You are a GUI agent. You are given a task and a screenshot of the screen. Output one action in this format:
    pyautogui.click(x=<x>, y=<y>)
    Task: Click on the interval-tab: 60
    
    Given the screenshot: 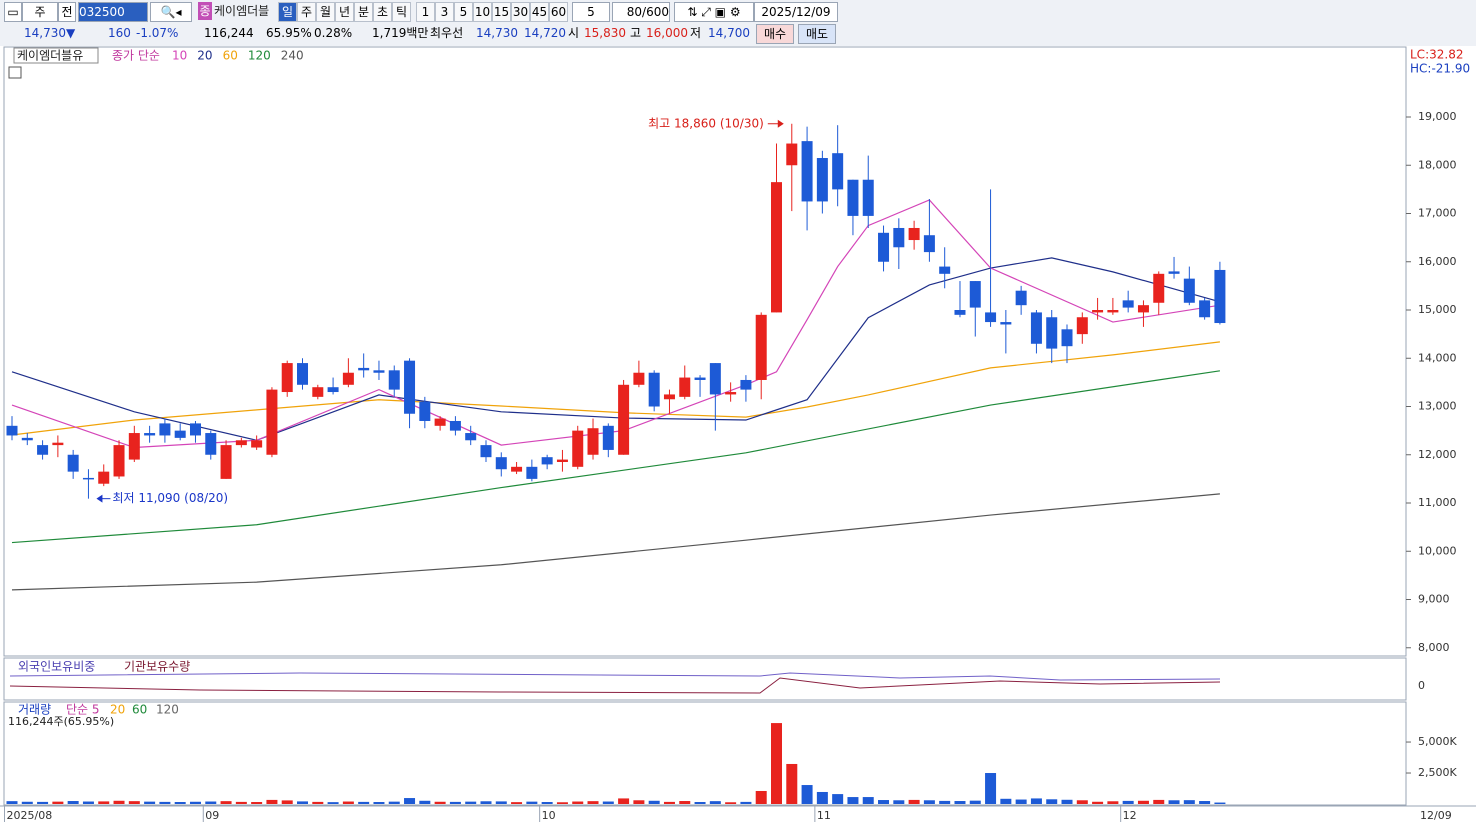 What is the action you would take?
    pyautogui.click(x=558, y=12)
    